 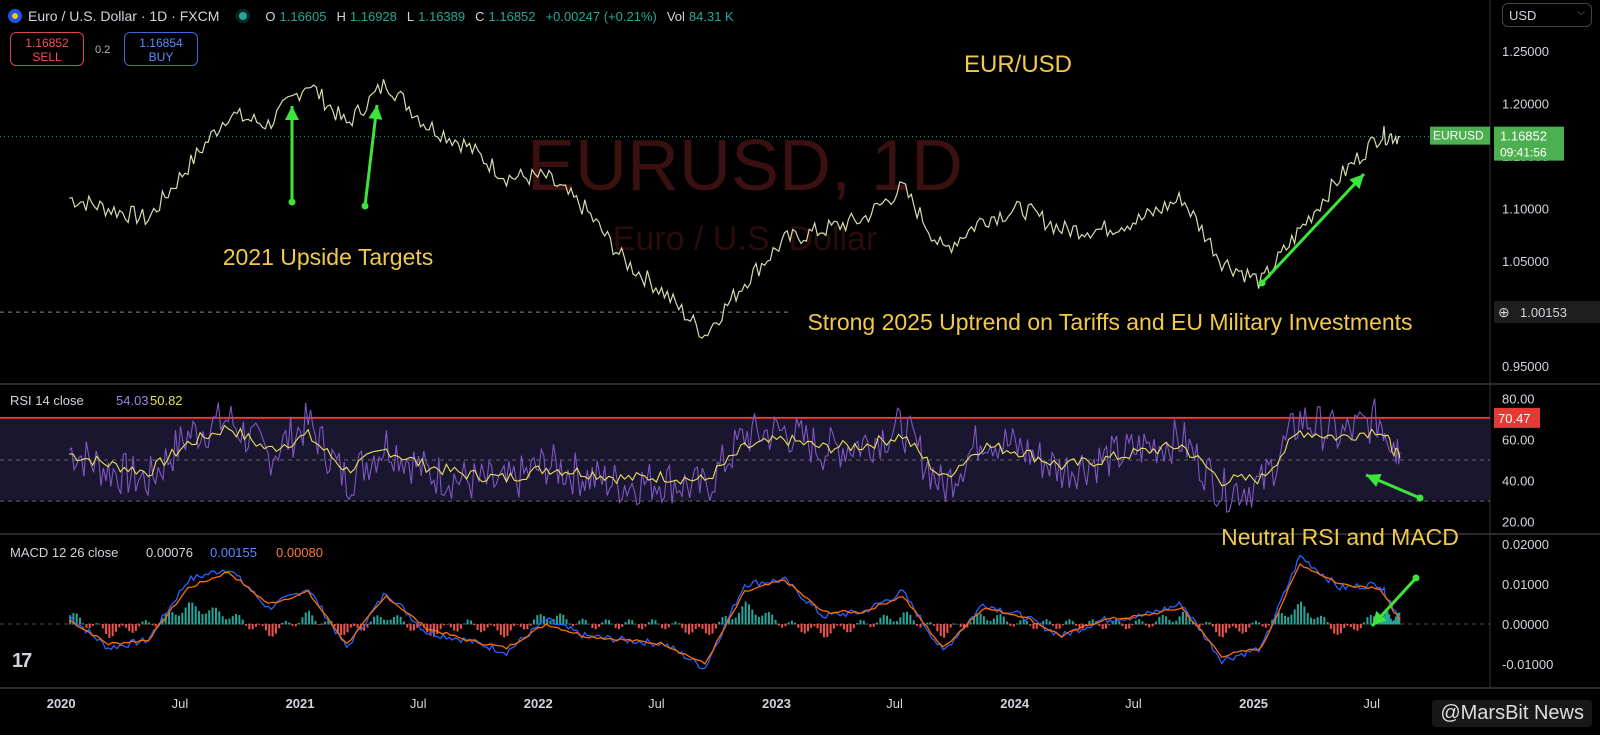 What do you see at coordinates (132, 400) in the screenshot?
I see `rsi-value: 54.03` at bounding box center [132, 400].